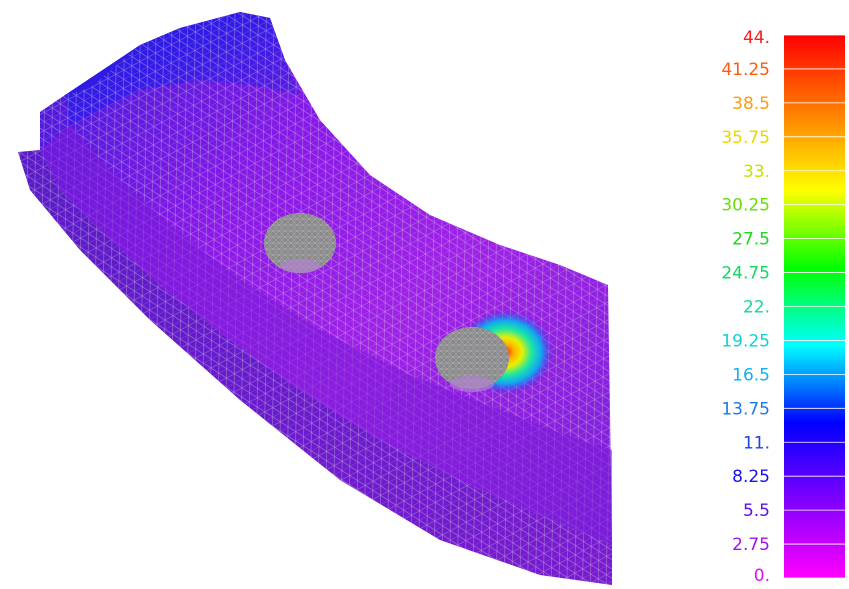 The image size is (849, 589). What do you see at coordinates (751, 240) in the screenshot?
I see `colorbar-label: 27.5` at bounding box center [751, 240].